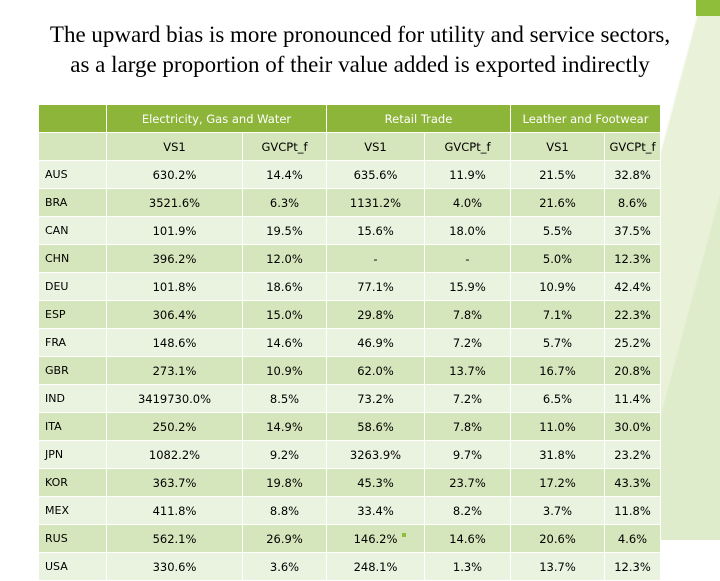  I want to click on table-cell: 15.6%, so click(375, 230).